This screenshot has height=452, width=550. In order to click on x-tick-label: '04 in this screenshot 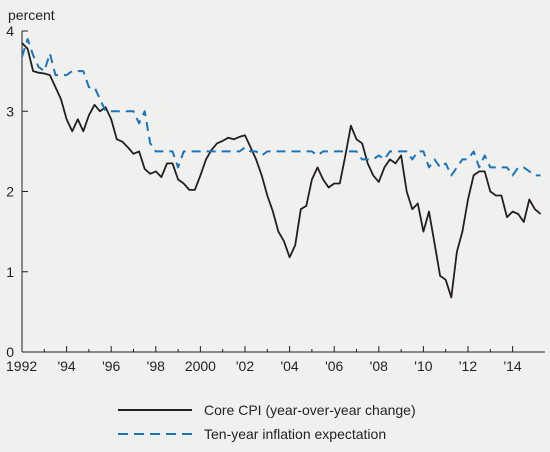, I will do `click(289, 366)`.